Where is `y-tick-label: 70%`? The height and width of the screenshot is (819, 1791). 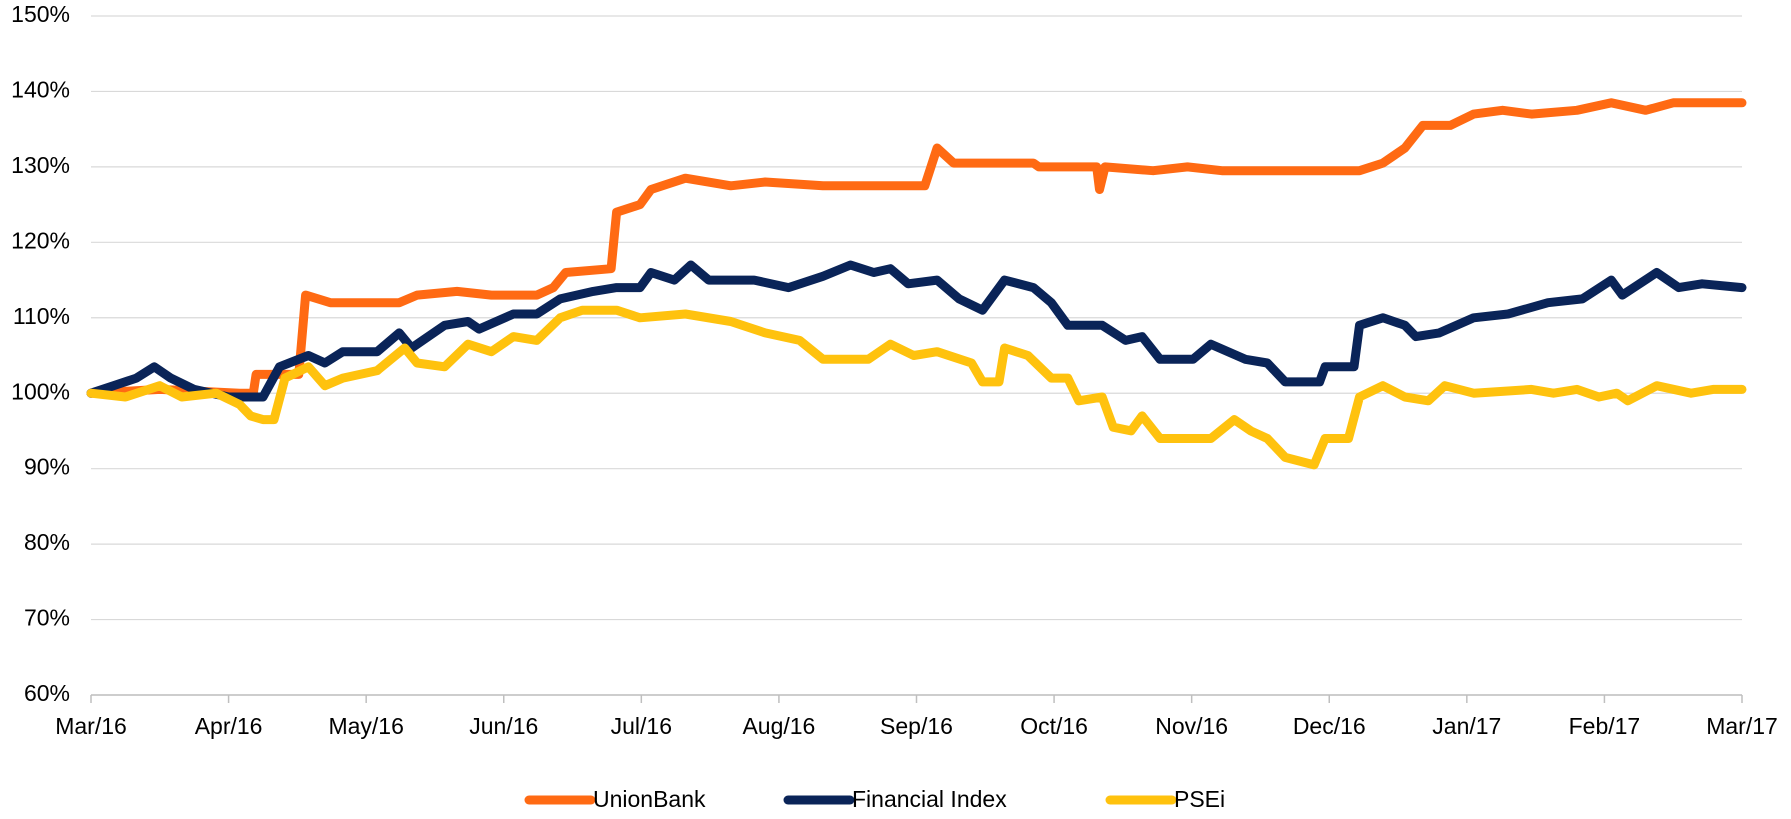
y-tick-label: 70% is located at coordinates (47, 618).